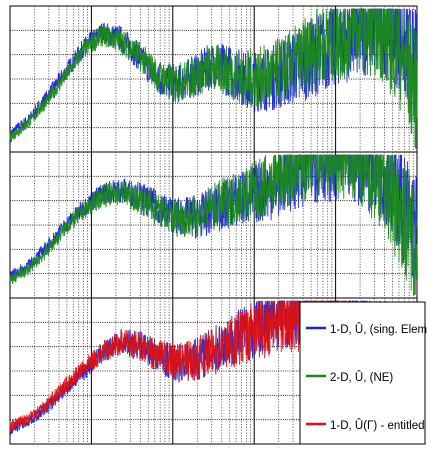  I want to click on legend-label: 2-D, Û, (NE), so click(361, 377).